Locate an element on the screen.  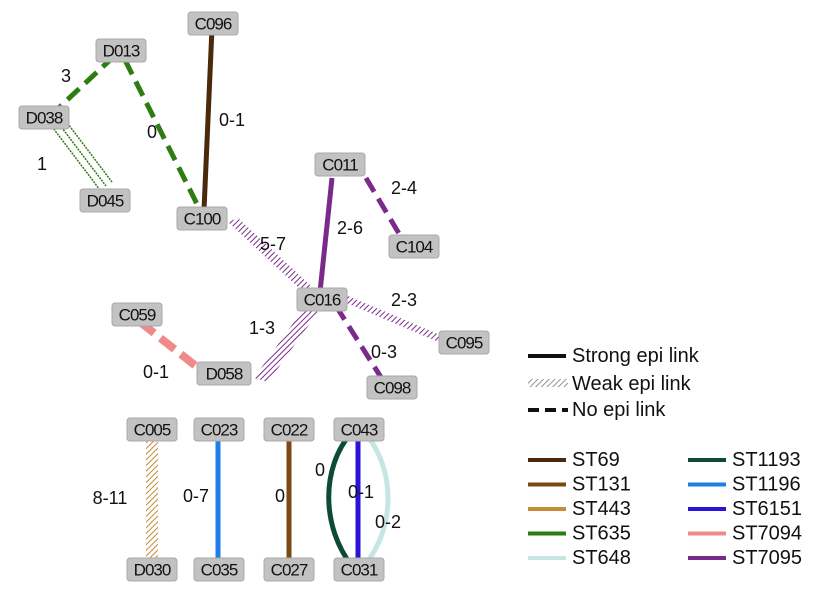
edge-c059-d058 is located at coordinates (173, 348).